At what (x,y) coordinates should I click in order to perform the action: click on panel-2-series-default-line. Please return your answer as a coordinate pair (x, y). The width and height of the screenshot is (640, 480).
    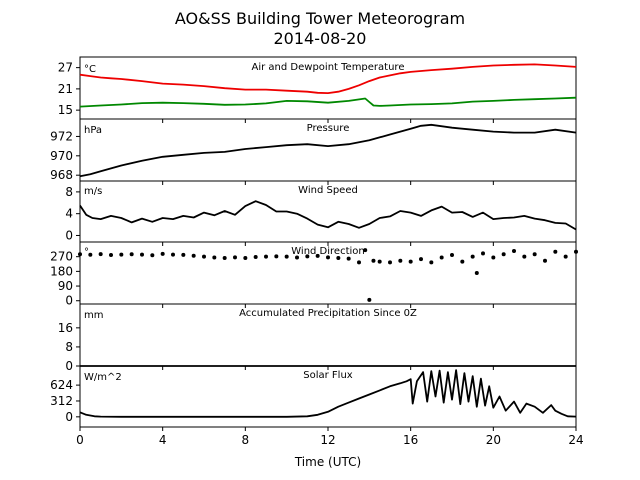
    Looking at the image, I should click on (328, 150).